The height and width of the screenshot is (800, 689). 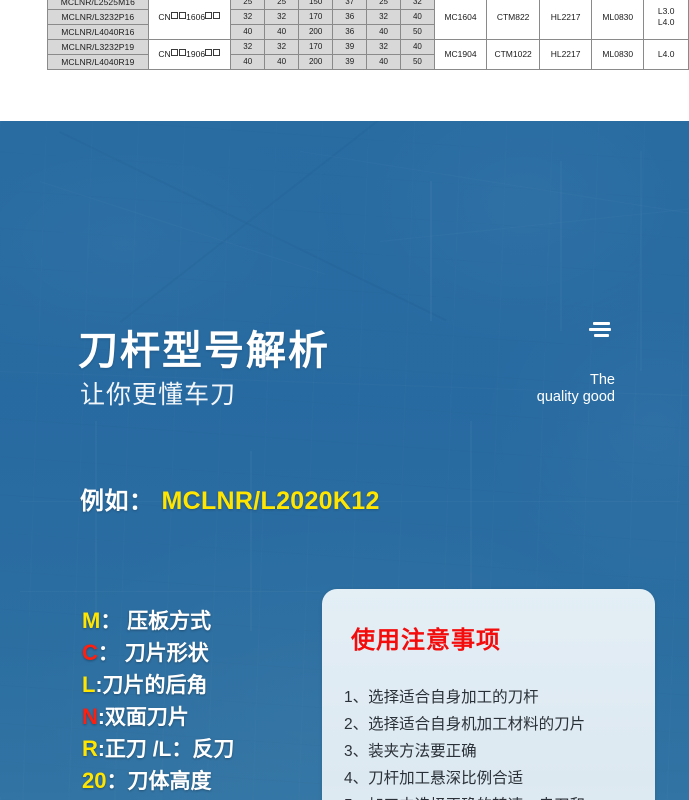 What do you see at coordinates (91, 620) in the screenshot?
I see `legend-key: M` at bounding box center [91, 620].